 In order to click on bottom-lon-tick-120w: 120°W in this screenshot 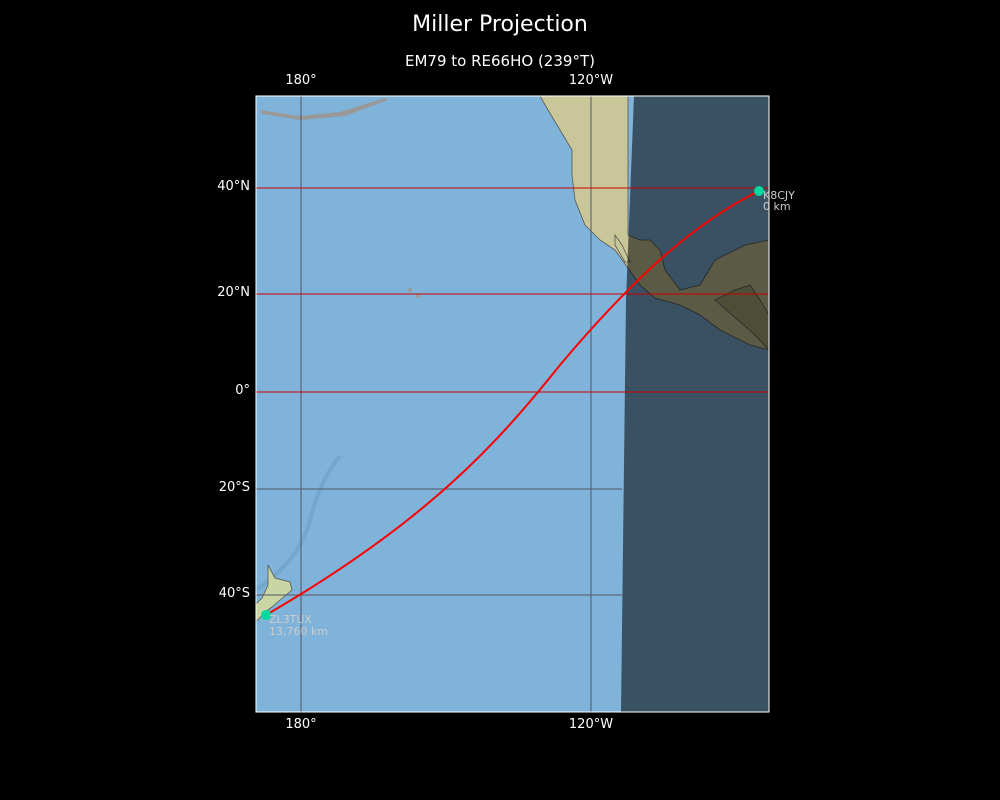, I will do `click(591, 724)`.